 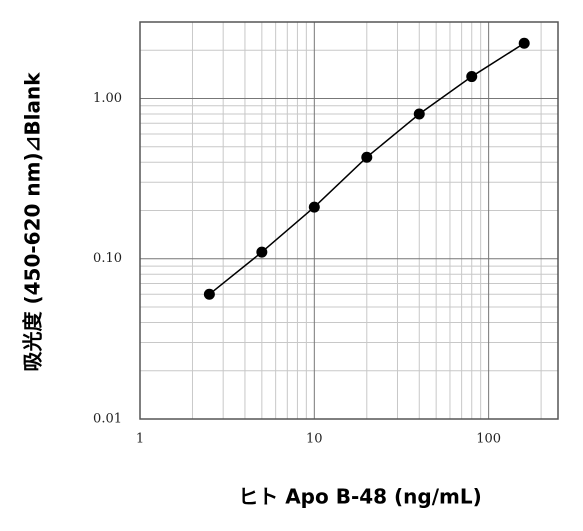 I want to click on y-axis-label: 吸光度 (450-620 nm)⊿Blank, so click(x=33, y=222).